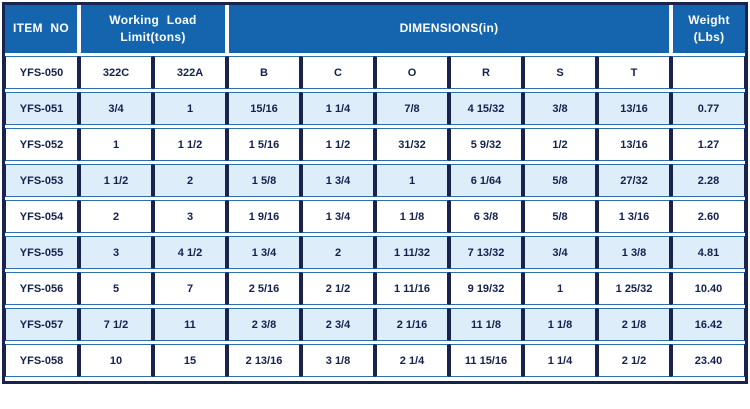 The width and height of the screenshot is (750, 409). I want to click on value-cell: T, so click(634, 72).